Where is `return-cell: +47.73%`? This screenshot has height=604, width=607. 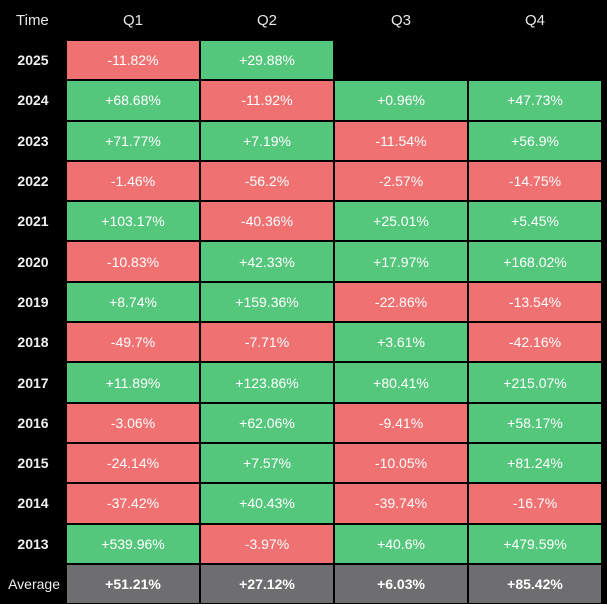 return-cell: +47.73% is located at coordinates (535, 100).